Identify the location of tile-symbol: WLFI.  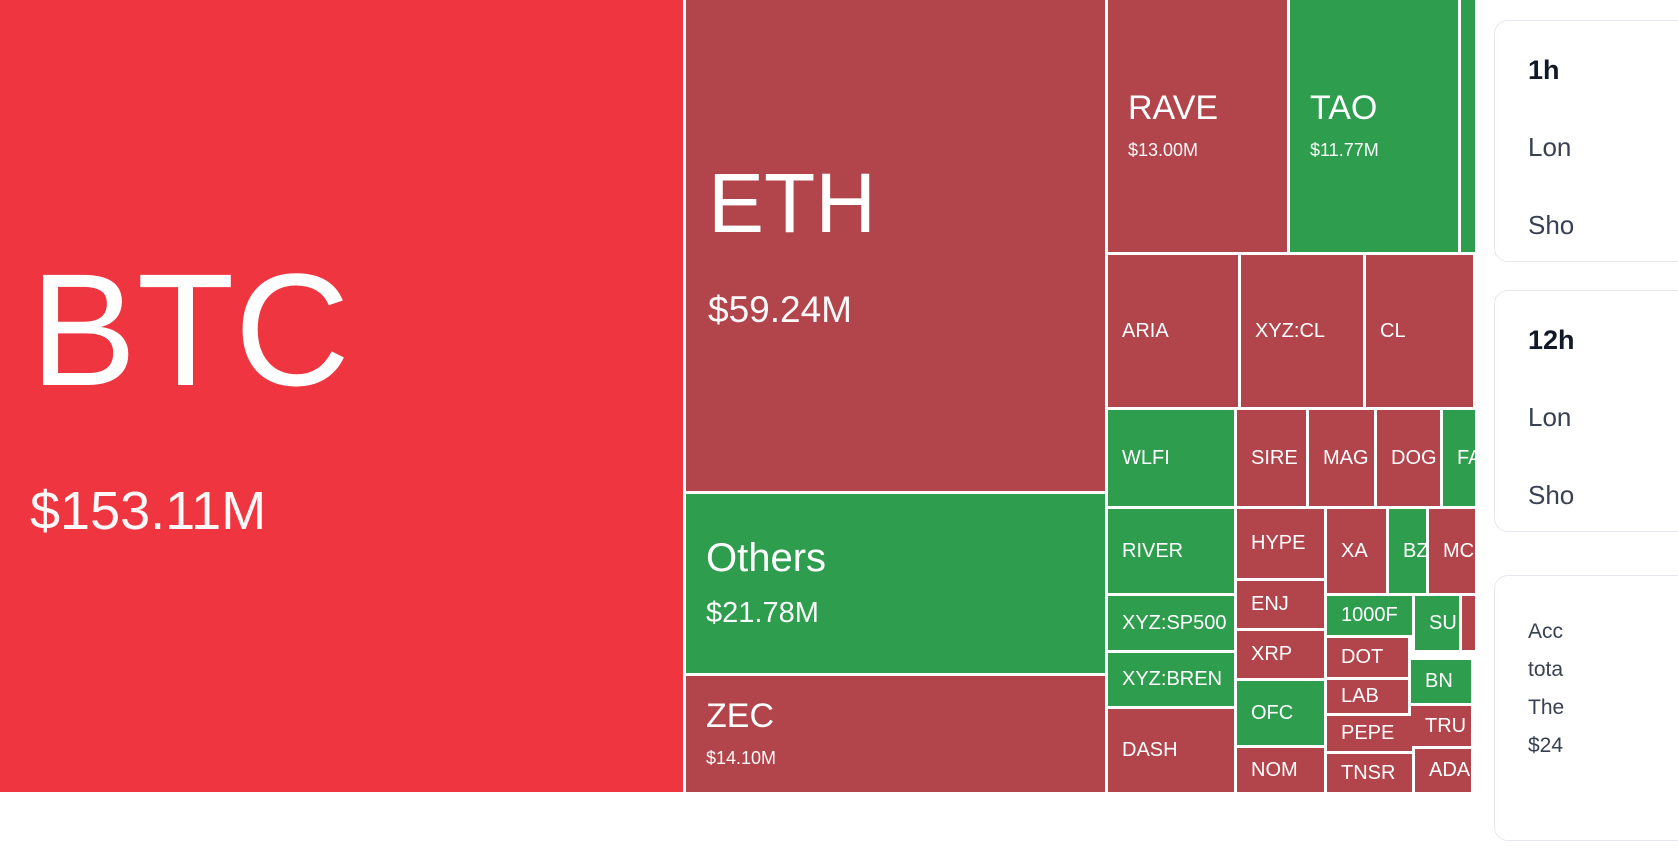
(1146, 457).